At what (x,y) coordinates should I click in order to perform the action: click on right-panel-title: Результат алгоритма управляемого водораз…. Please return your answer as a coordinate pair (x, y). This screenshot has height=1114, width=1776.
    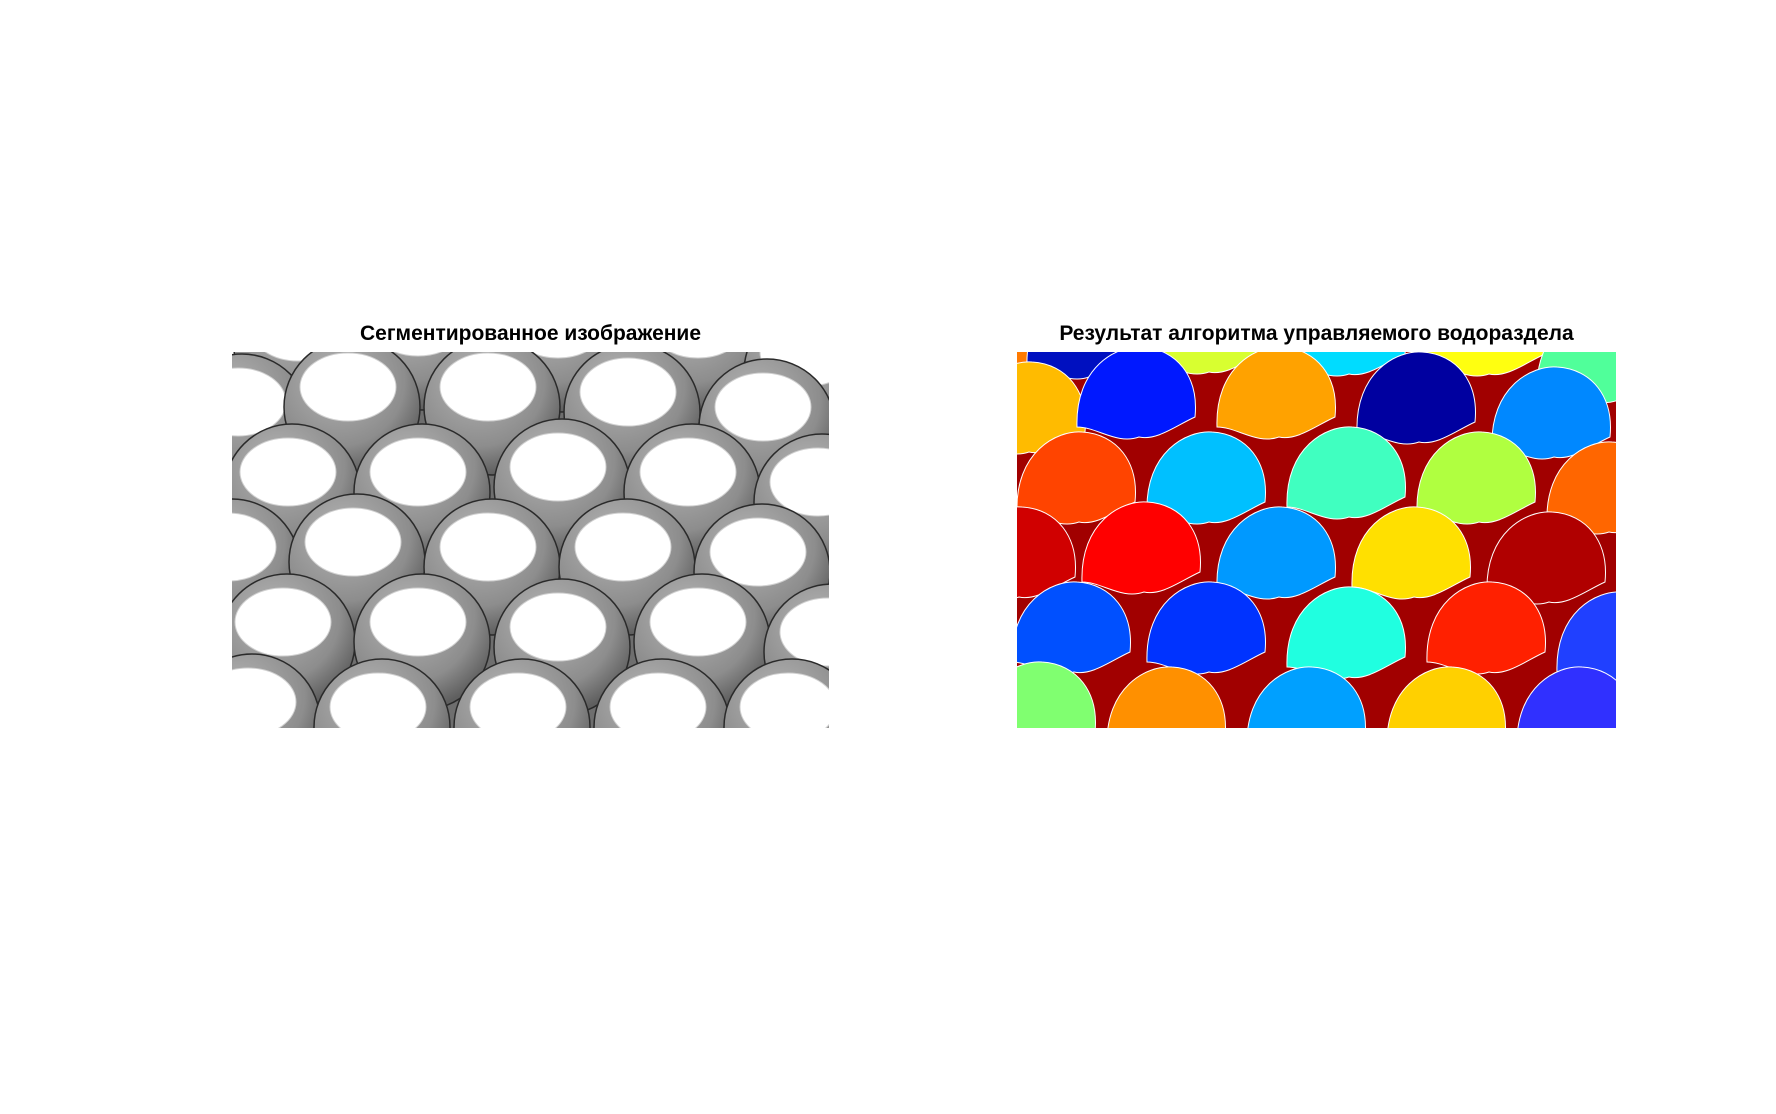
    Looking at the image, I should click on (1316, 333).